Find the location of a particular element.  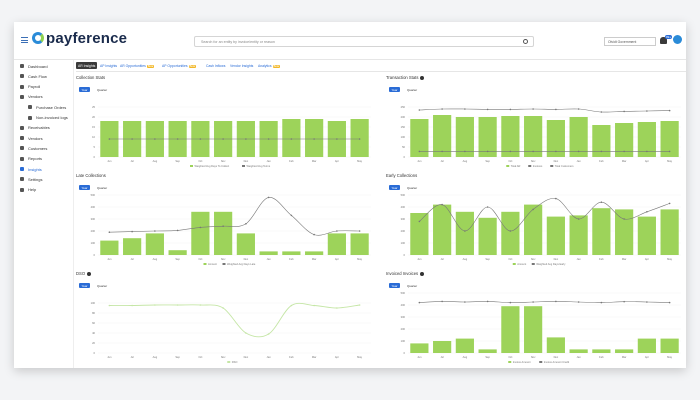

legend-label: Total AR is located at coordinates (516, 166).